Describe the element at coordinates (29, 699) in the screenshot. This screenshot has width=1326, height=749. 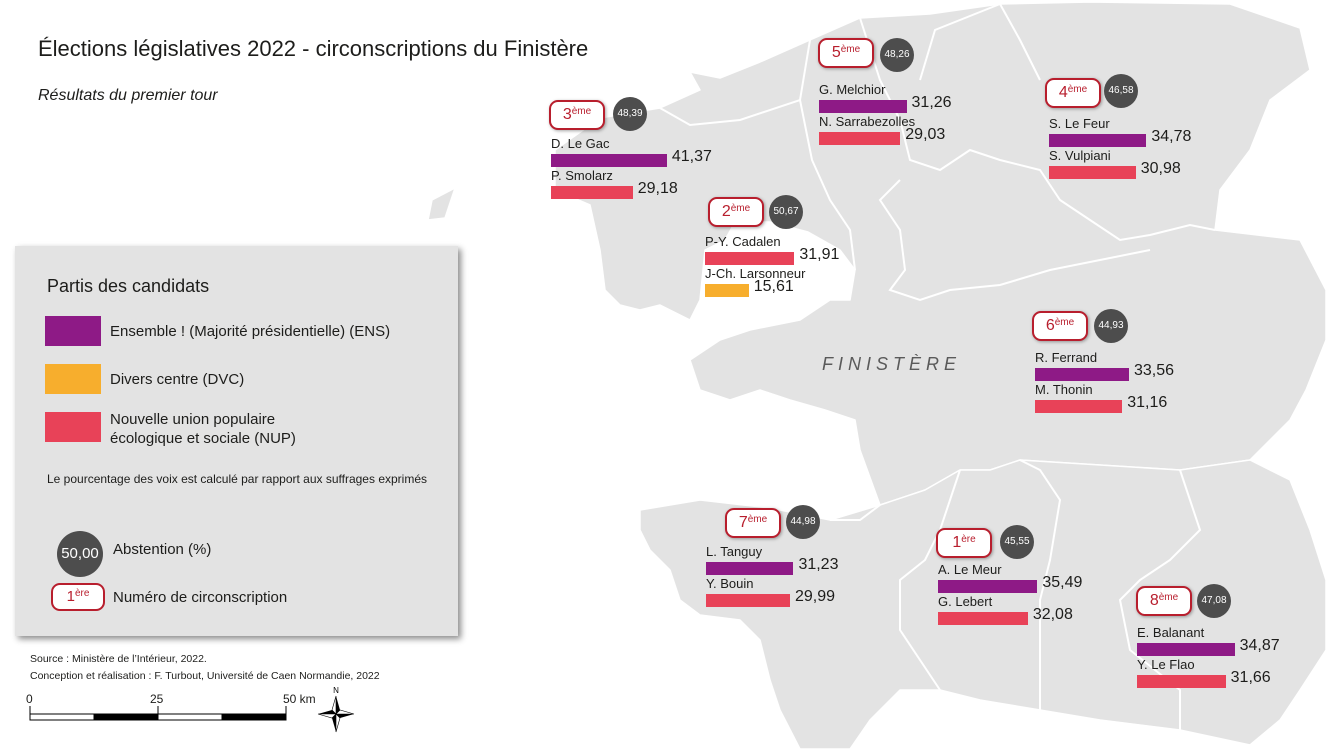
I see `scale-label-0: 0` at that location.